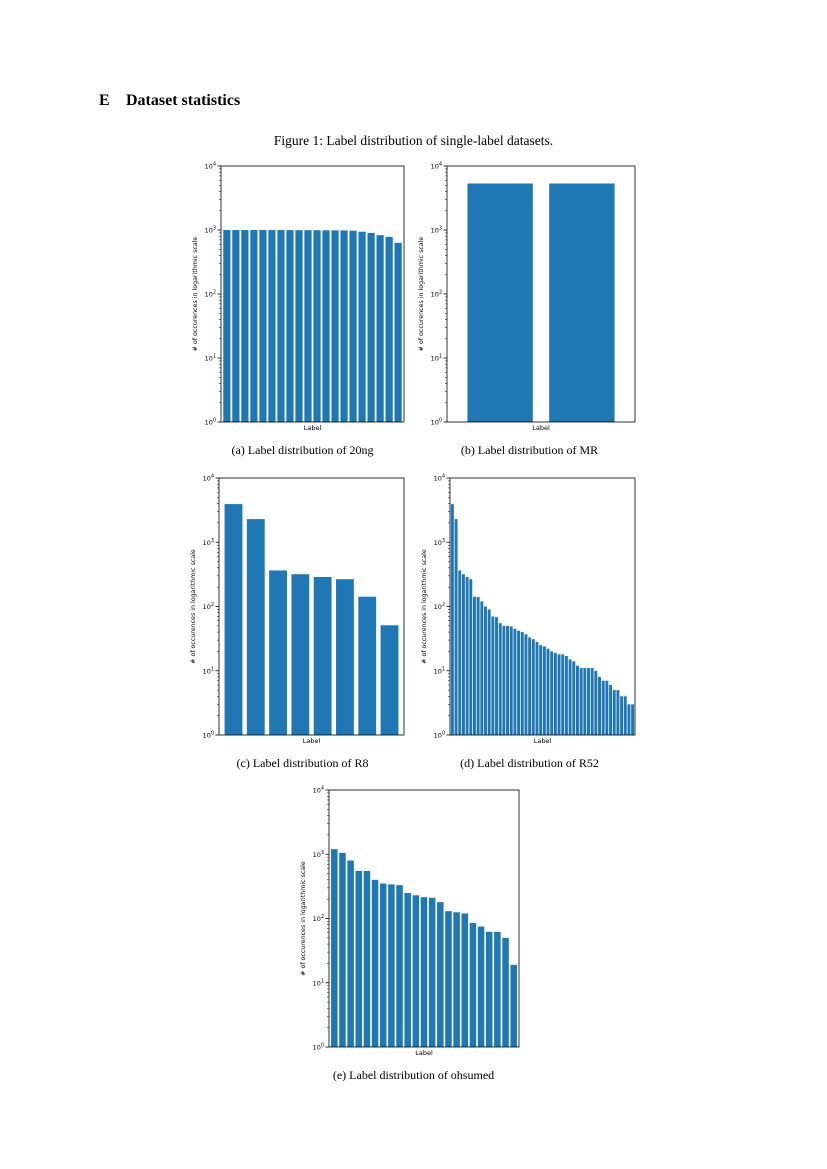 The height and width of the screenshot is (1169, 827). Describe the element at coordinates (529, 450) in the screenshot. I see `caption-mr: (b) Label distribution of MR` at that location.